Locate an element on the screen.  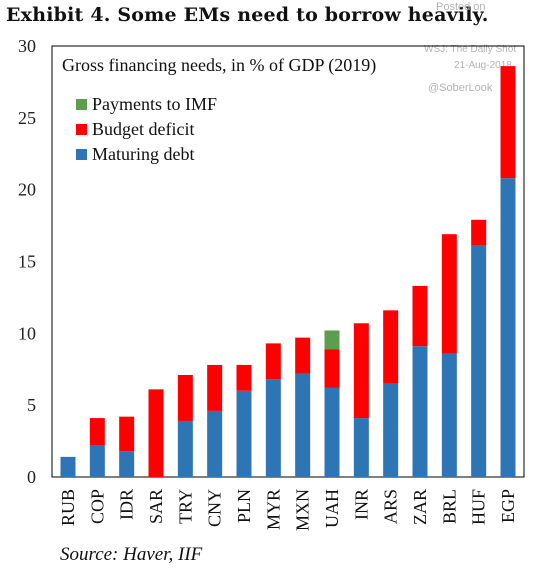
bar-budget-deficit-mxn is located at coordinates (303, 355).